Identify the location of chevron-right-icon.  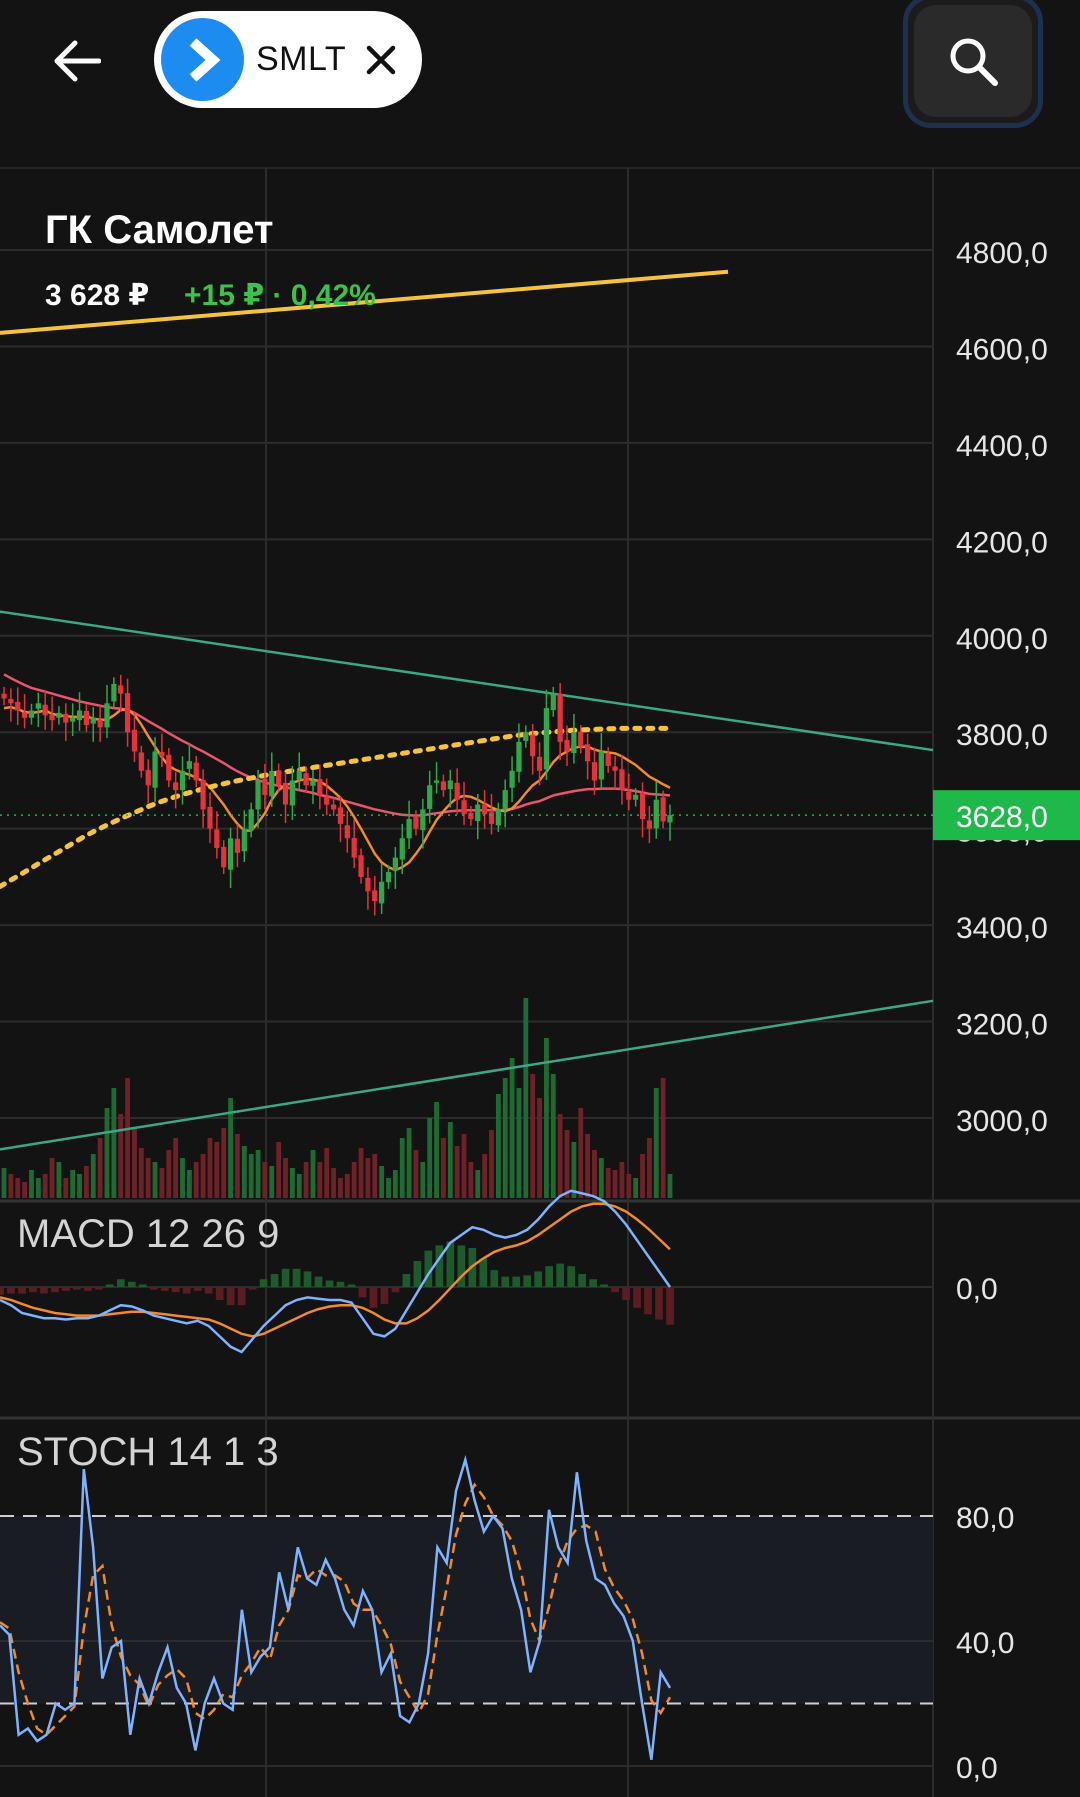
(204, 59).